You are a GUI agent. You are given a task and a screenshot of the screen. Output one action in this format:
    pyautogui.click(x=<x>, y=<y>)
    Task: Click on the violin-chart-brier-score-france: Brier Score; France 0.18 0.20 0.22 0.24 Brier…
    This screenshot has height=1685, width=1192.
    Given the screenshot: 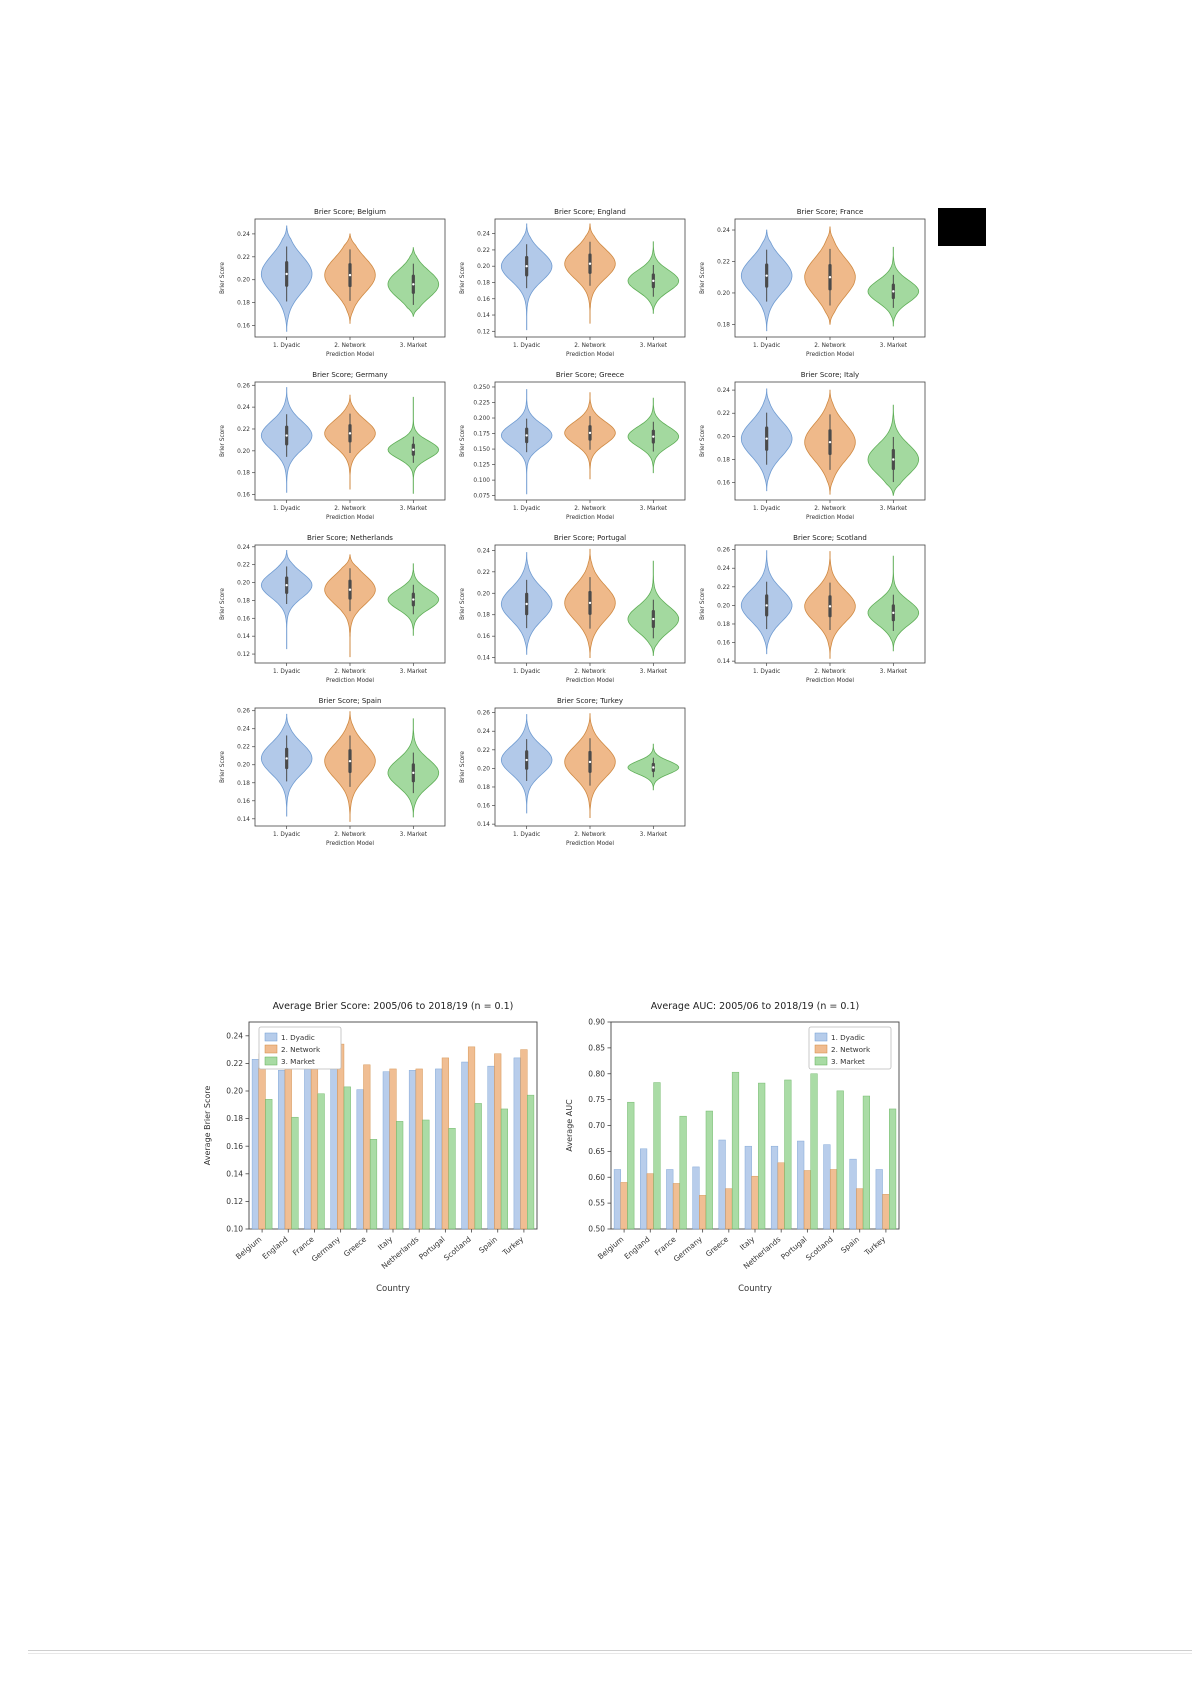 What is the action you would take?
    pyautogui.click(x=813, y=283)
    